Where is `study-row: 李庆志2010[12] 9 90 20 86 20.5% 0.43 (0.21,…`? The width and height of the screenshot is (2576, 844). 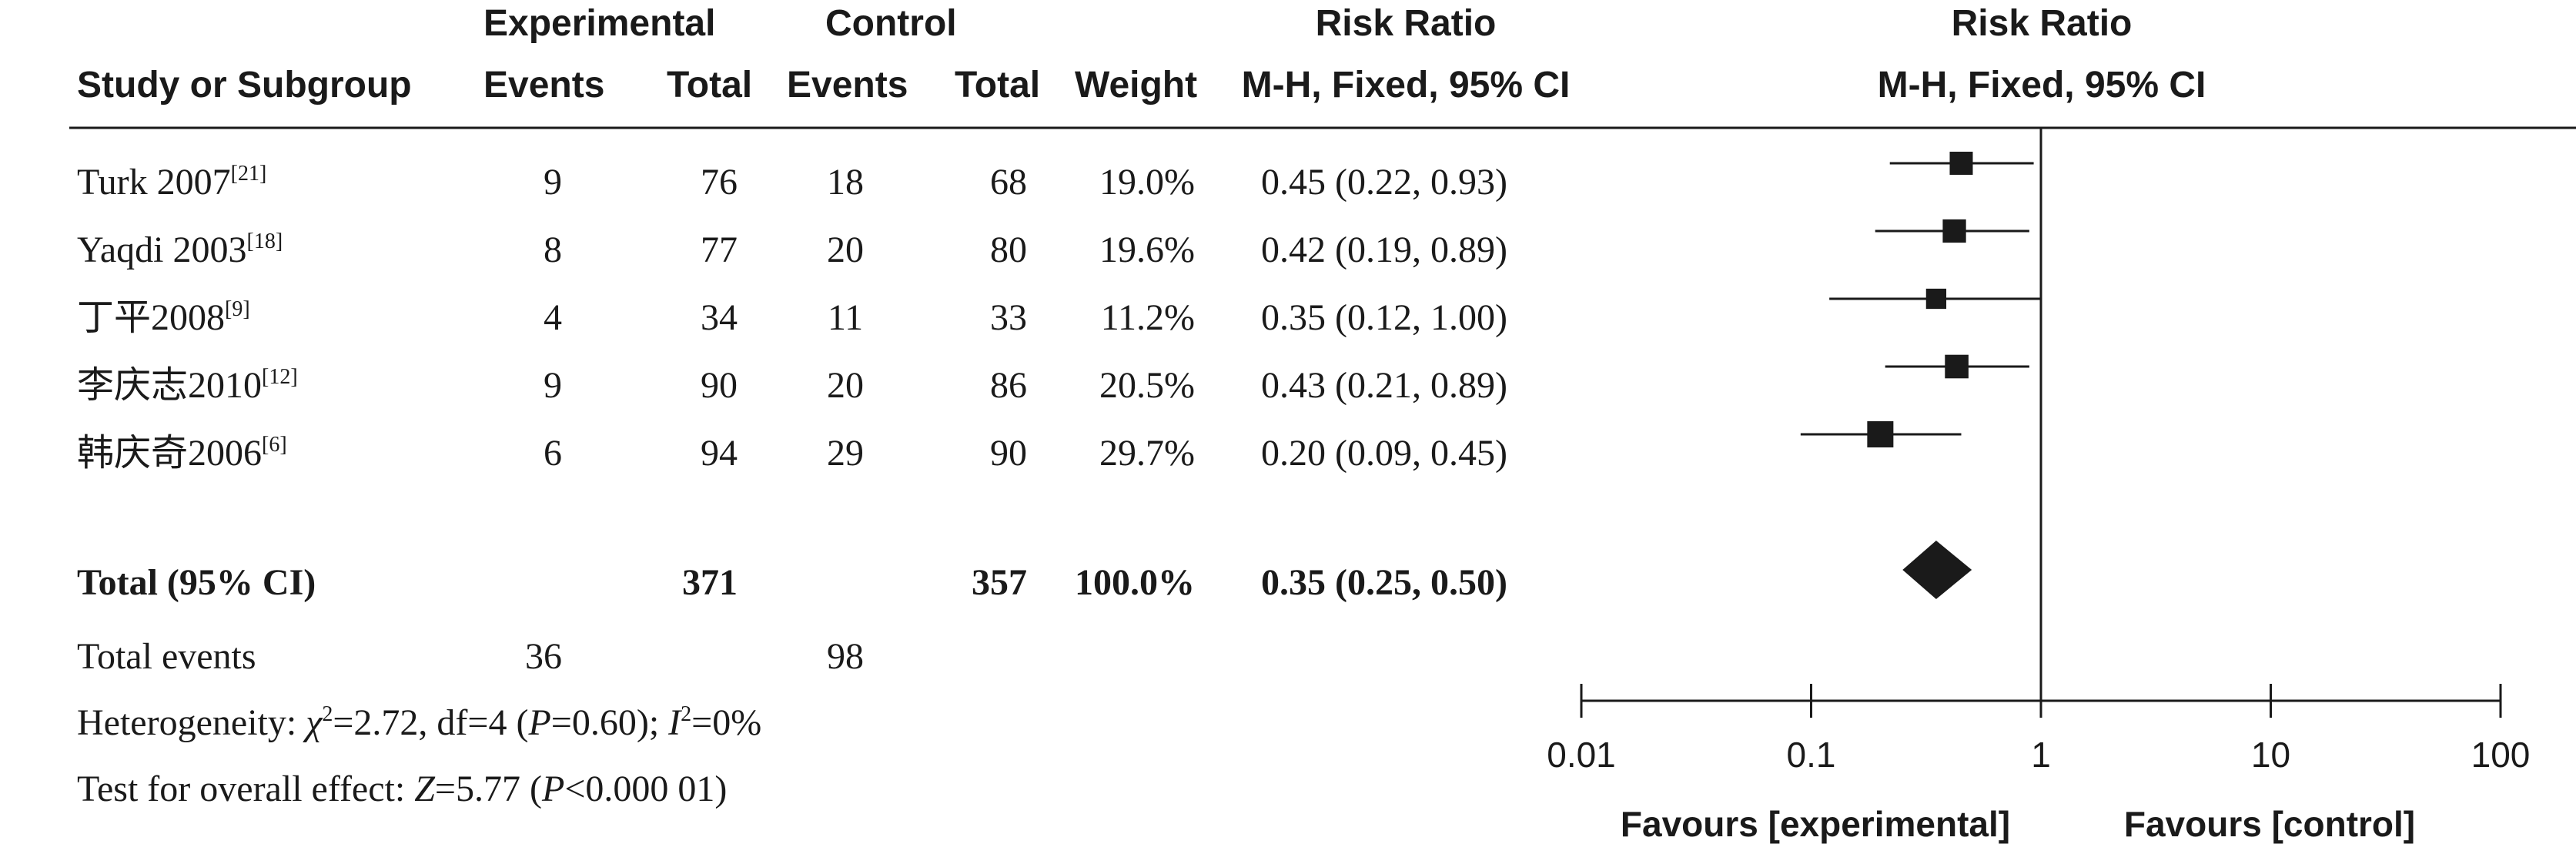 study-row: 李庆志2010[12] 9 90 20 86 20.5% 0.43 (0.21,… is located at coordinates (792, 385).